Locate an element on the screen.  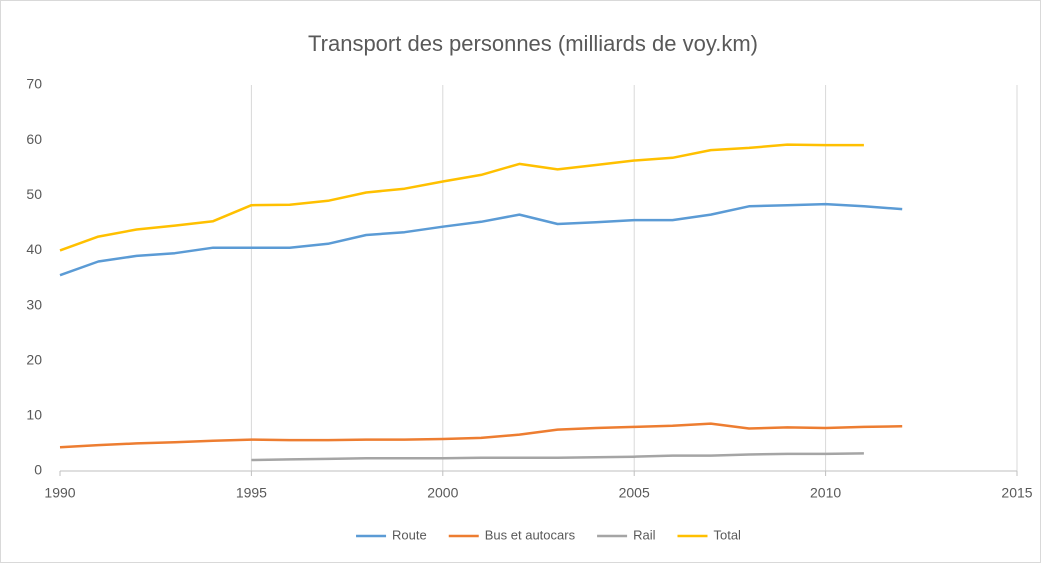
legend-label: Rail is located at coordinates (644, 534).